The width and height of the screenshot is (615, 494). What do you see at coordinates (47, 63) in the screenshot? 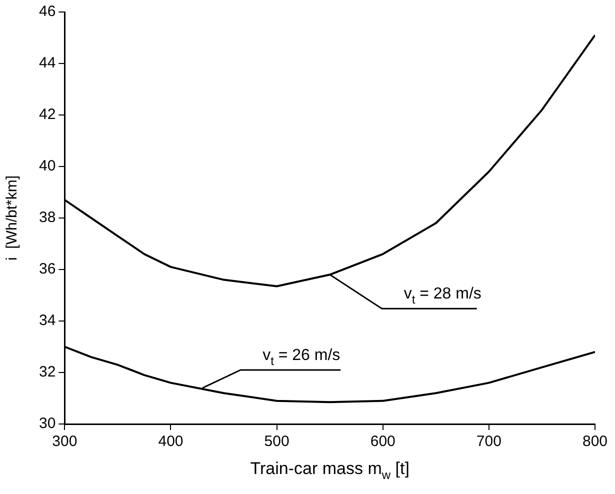
I see `y-tick-label: 44` at bounding box center [47, 63].